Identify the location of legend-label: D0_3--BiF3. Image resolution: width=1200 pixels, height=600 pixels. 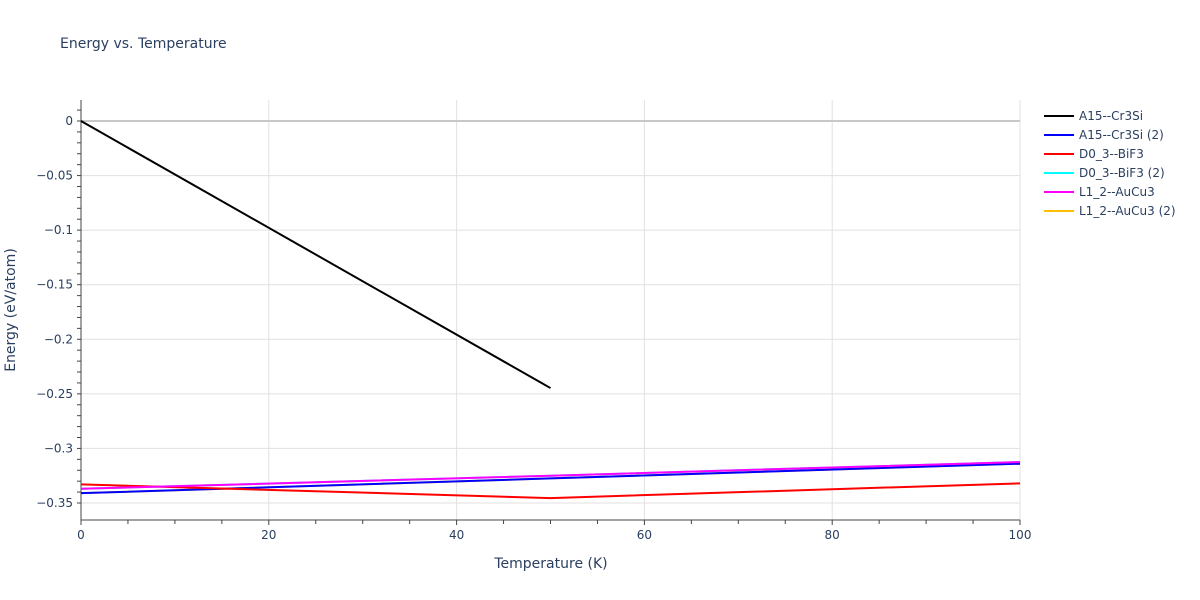
(1111, 153).